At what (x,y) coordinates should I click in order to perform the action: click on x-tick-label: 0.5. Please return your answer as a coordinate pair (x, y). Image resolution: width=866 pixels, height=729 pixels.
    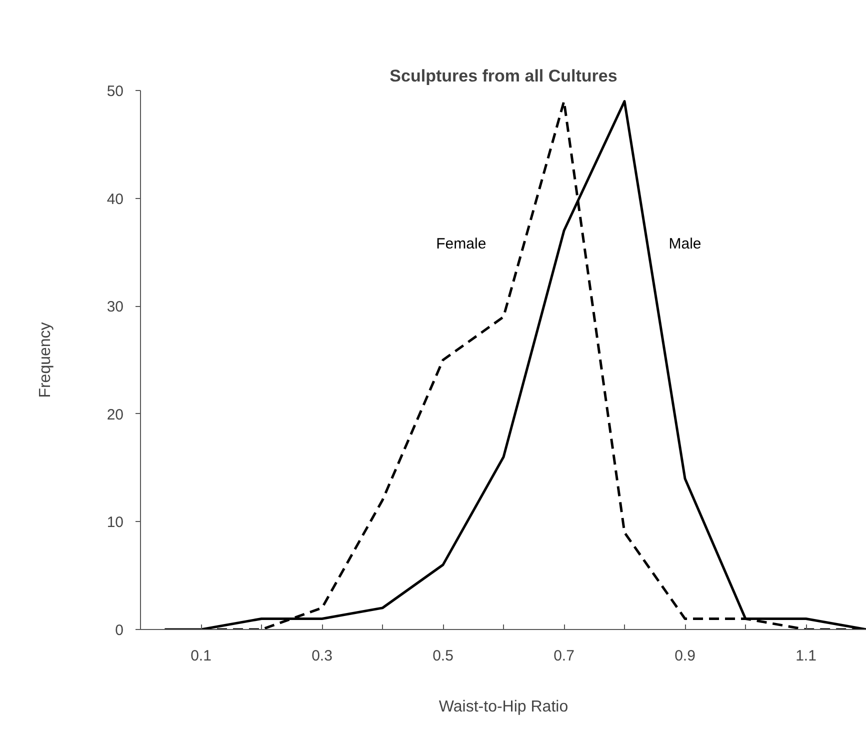
    Looking at the image, I should click on (443, 656).